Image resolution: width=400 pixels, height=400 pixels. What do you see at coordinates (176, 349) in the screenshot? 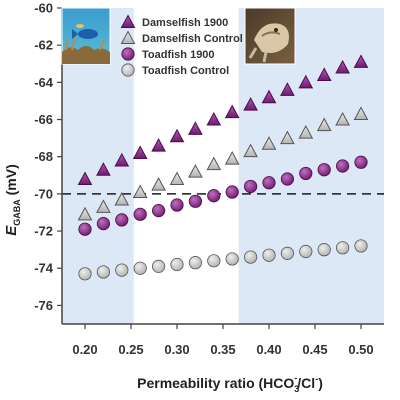
I see `x-tick-label: 0.30` at bounding box center [176, 349].